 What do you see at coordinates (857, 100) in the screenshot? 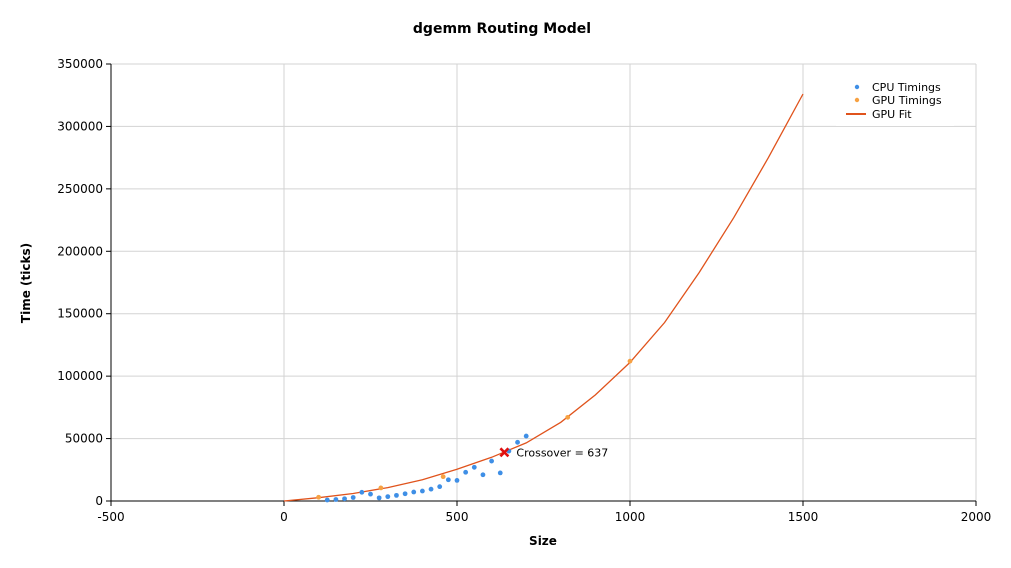
I see `legend-gpu-marker` at bounding box center [857, 100].